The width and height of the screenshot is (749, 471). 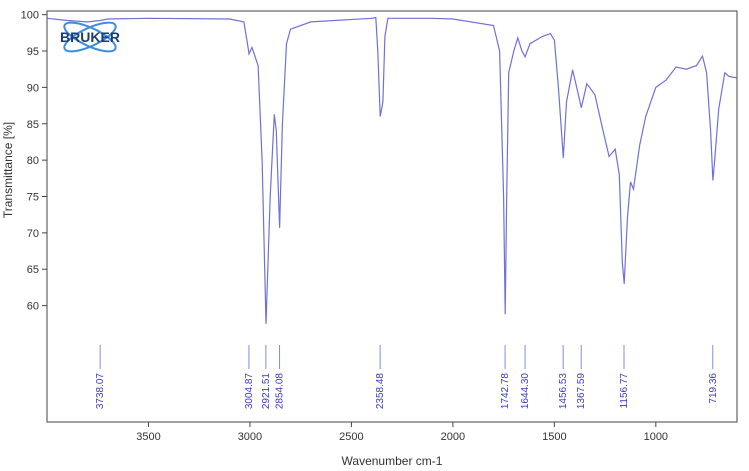 I want to click on x-tick-label: 1000, so click(x=656, y=437).